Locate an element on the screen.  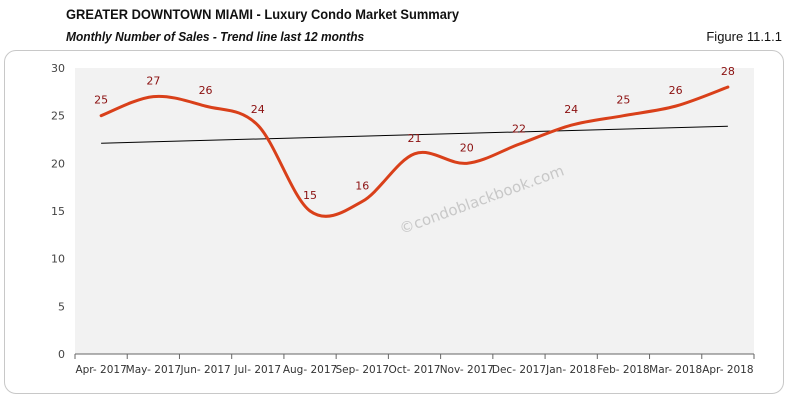
x-tick-label: Nov- 2017 is located at coordinates (467, 370).